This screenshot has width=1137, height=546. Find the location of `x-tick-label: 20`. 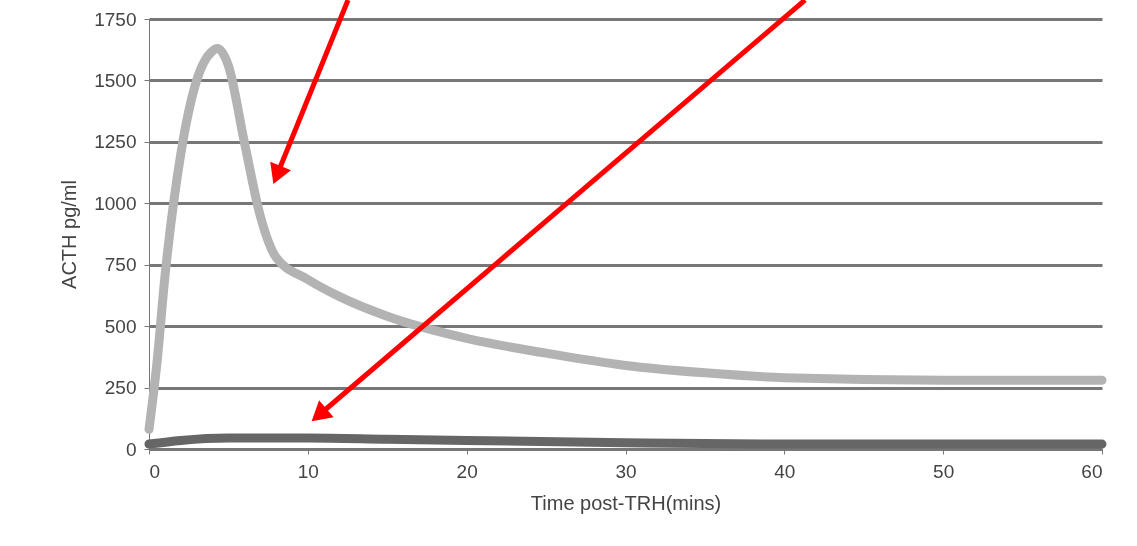

x-tick-label: 20 is located at coordinates (467, 471).